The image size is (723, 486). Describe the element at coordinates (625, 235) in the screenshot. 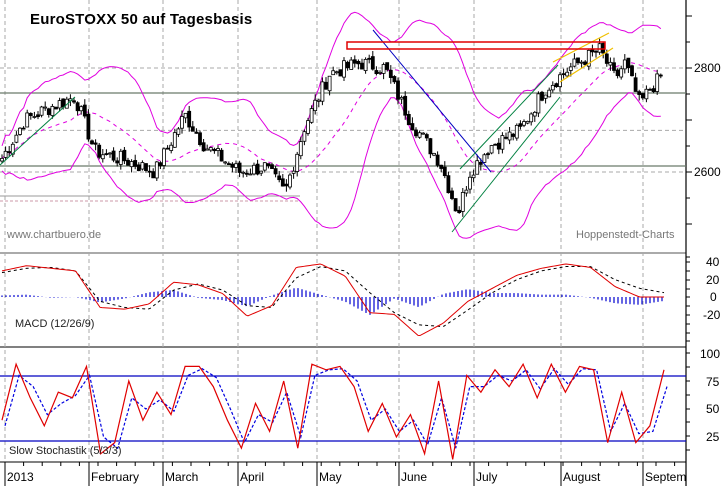

I see `watermark-right: Hoppenstedt-Charts` at that location.